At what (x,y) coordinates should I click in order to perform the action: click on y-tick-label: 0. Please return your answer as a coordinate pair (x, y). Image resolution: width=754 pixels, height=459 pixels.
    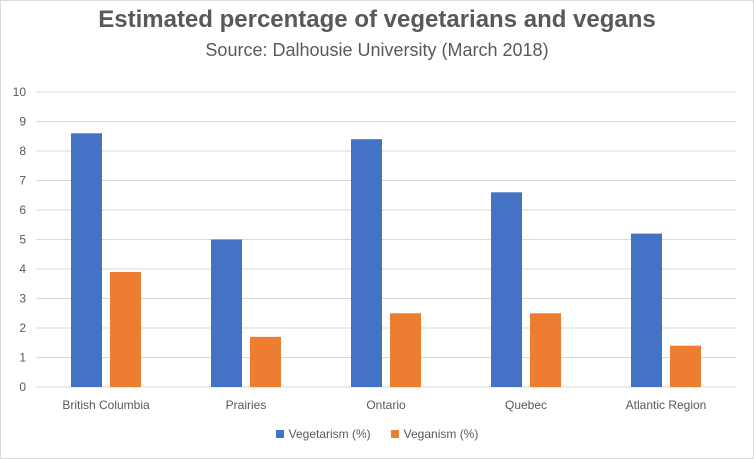
    Looking at the image, I should click on (22, 387).